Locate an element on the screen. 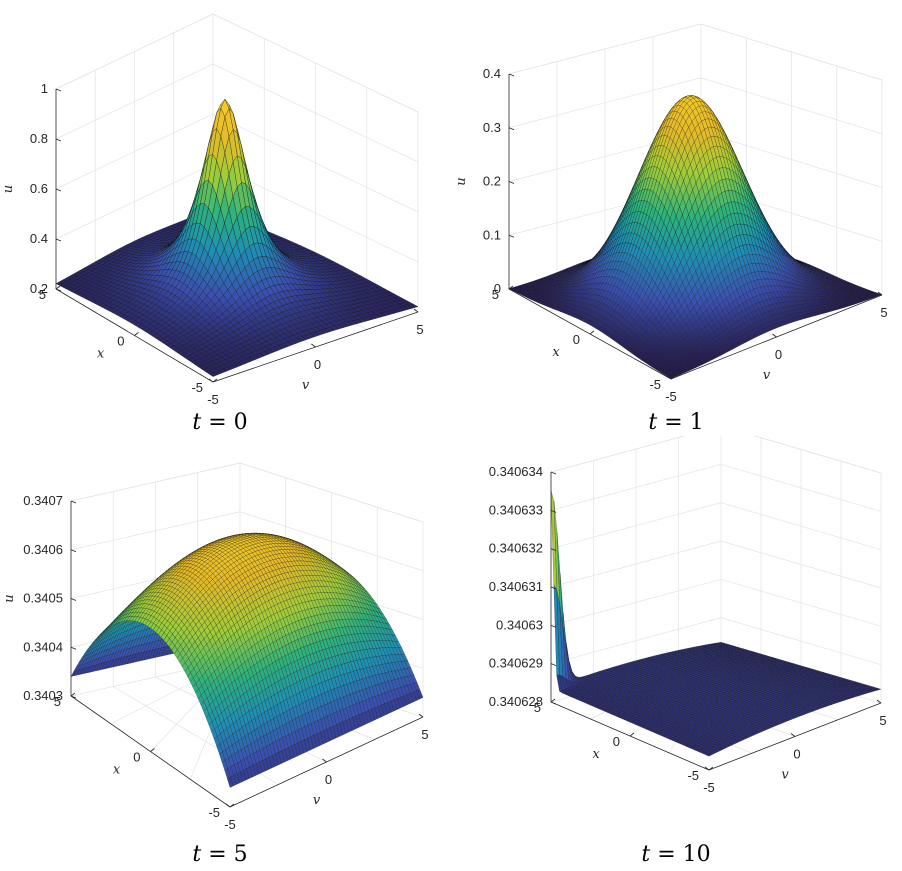  x-tick-label: -5 is located at coordinates (197, 387).